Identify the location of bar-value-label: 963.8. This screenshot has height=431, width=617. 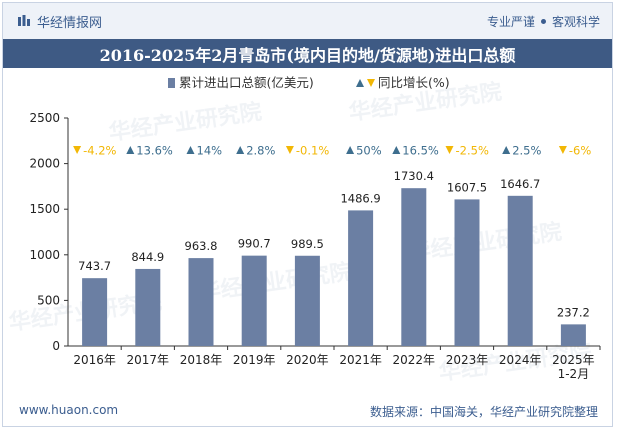
(201, 246).